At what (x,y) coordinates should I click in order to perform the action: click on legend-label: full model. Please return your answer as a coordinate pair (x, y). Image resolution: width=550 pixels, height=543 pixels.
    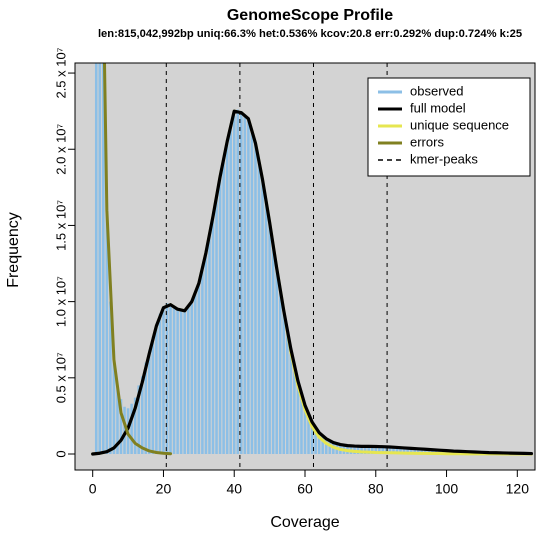
    Looking at the image, I should click on (438, 107).